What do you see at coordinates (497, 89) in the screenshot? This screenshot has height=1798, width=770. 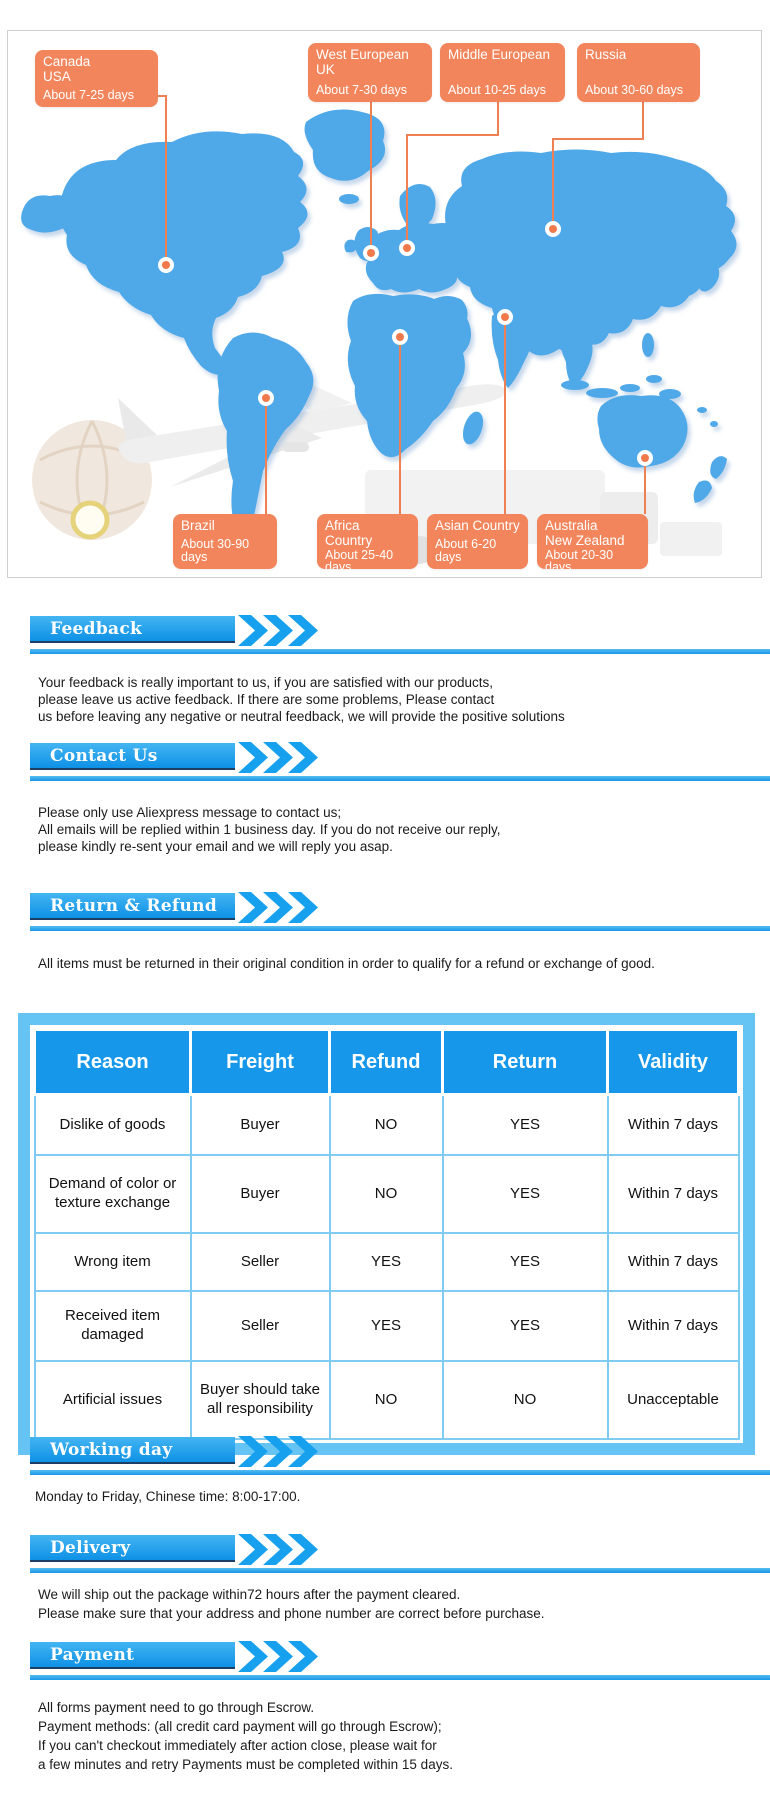 I see `shipping-duration: About 10-25 days` at bounding box center [497, 89].